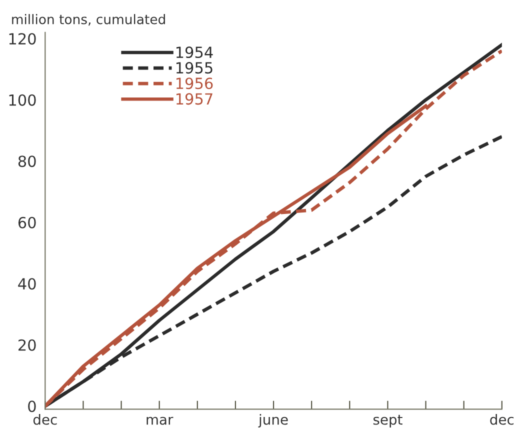 The height and width of the screenshot is (433, 525). What do you see at coordinates (194, 68) in the screenshot?
I see `legend-label: 1955` at bounding box center [194, 68].